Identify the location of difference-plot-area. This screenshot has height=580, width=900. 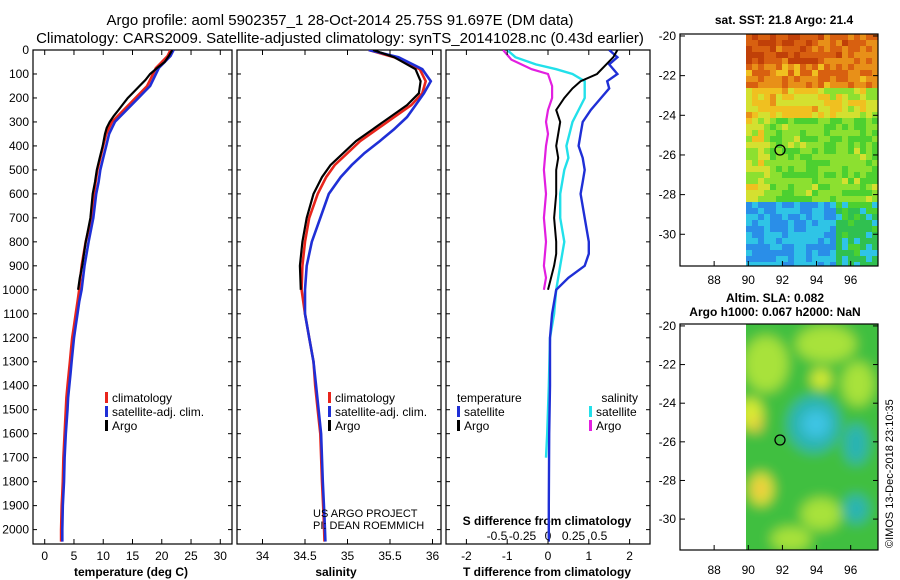
(561, 296).